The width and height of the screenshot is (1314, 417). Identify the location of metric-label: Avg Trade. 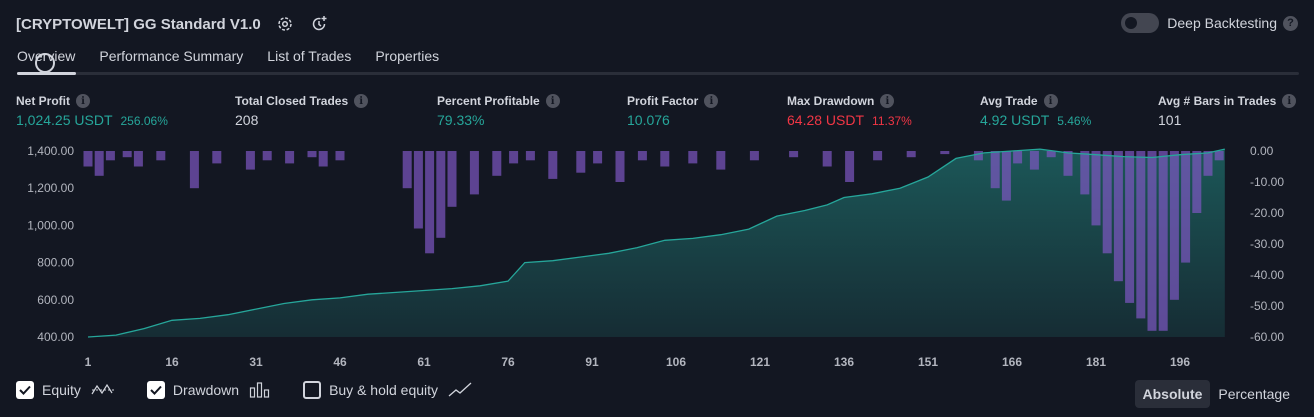
(1009, 101).